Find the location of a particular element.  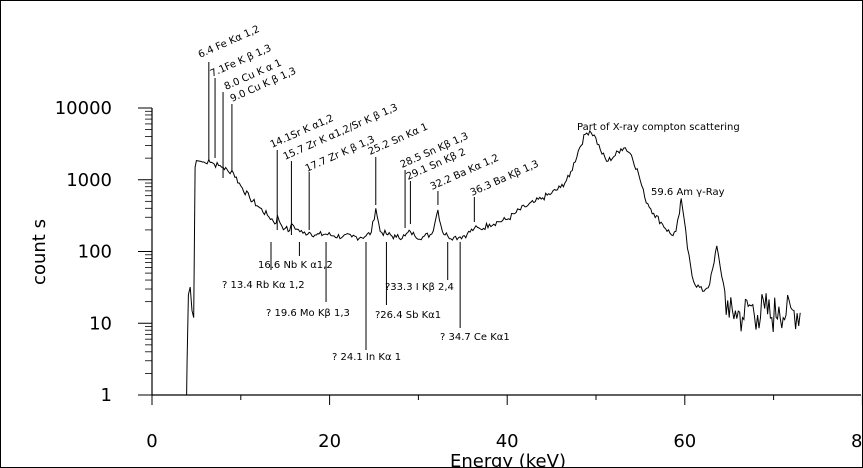

x-tick-label: 40 is located at coordinates (507, 441).